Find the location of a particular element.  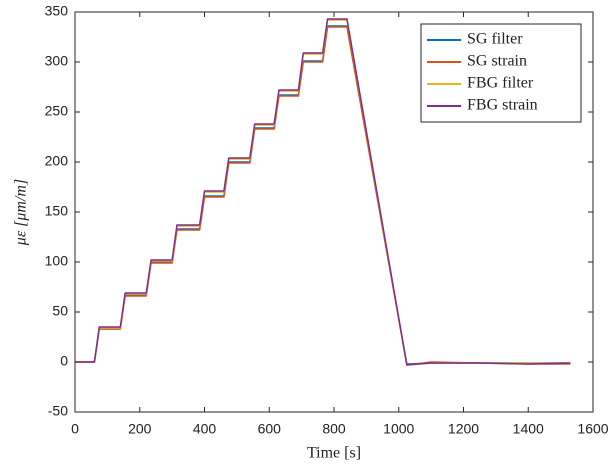

y-tick-label: 150 is located at coordinates (57, 211).